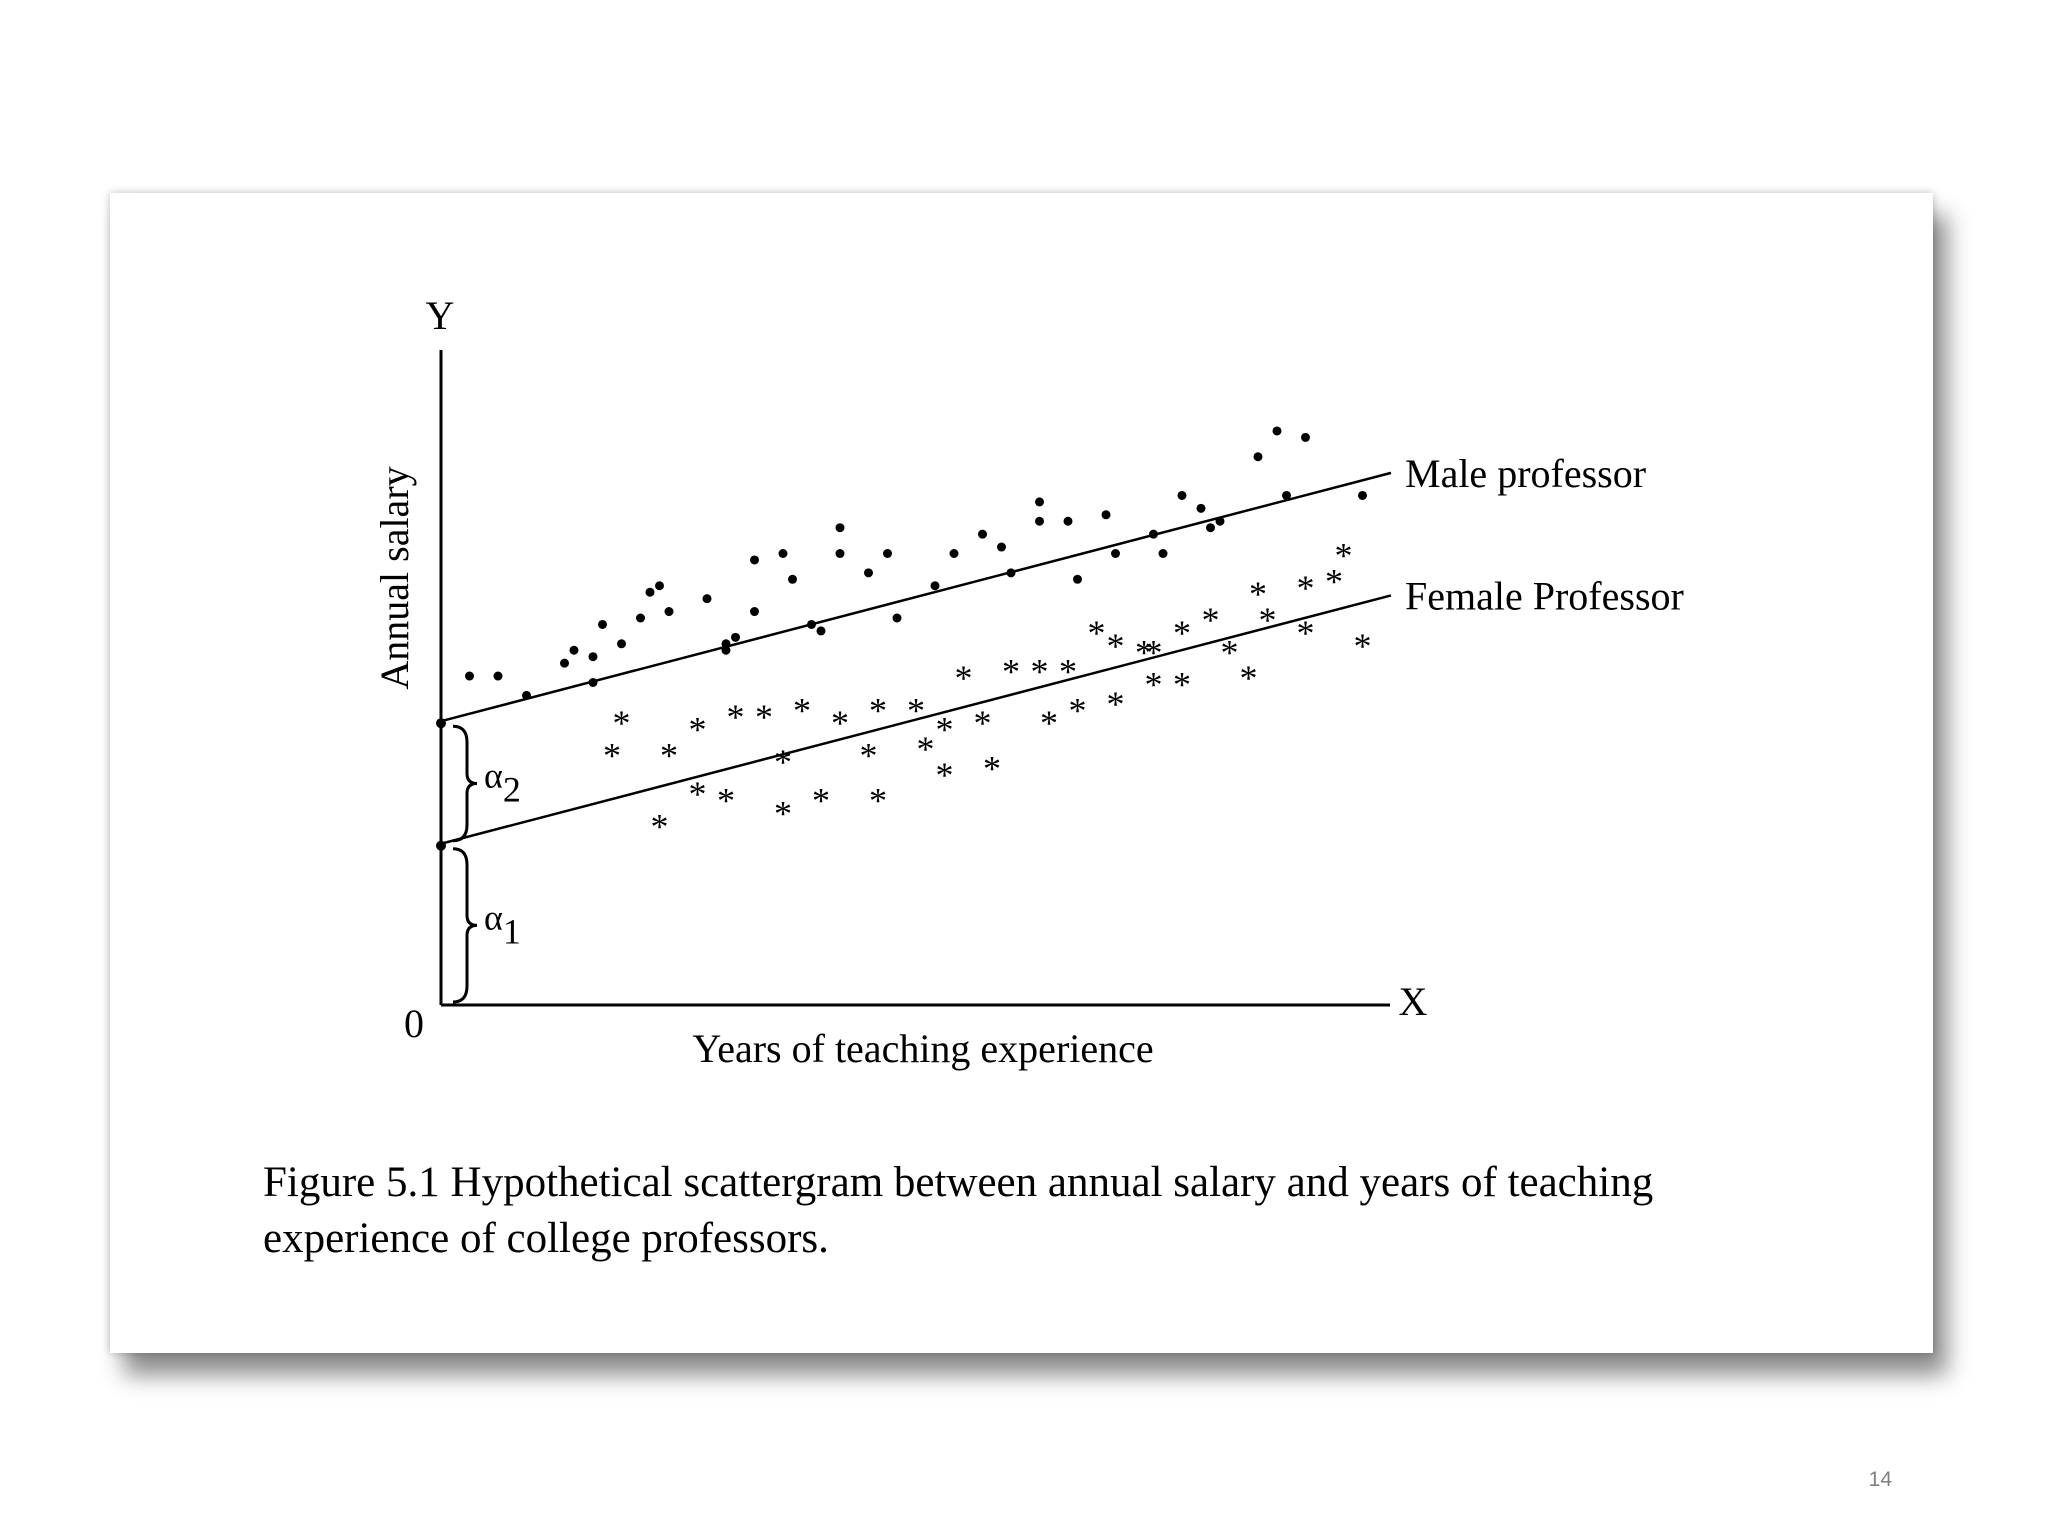 Image resolution: width=2048 pixels, height=1536 pixels. I want to click on regression-lines, so click(916, 658).